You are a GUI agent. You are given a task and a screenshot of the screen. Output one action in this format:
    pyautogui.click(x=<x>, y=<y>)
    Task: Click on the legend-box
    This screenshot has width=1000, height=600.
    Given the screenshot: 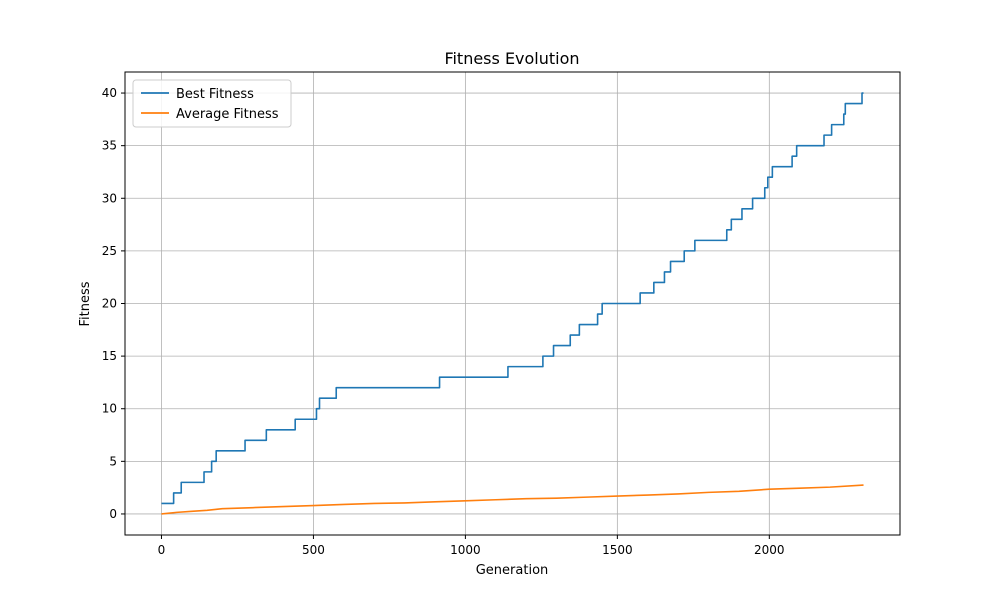 What is the action you would take?
    pyautogui.click(x=212, y=103)
    